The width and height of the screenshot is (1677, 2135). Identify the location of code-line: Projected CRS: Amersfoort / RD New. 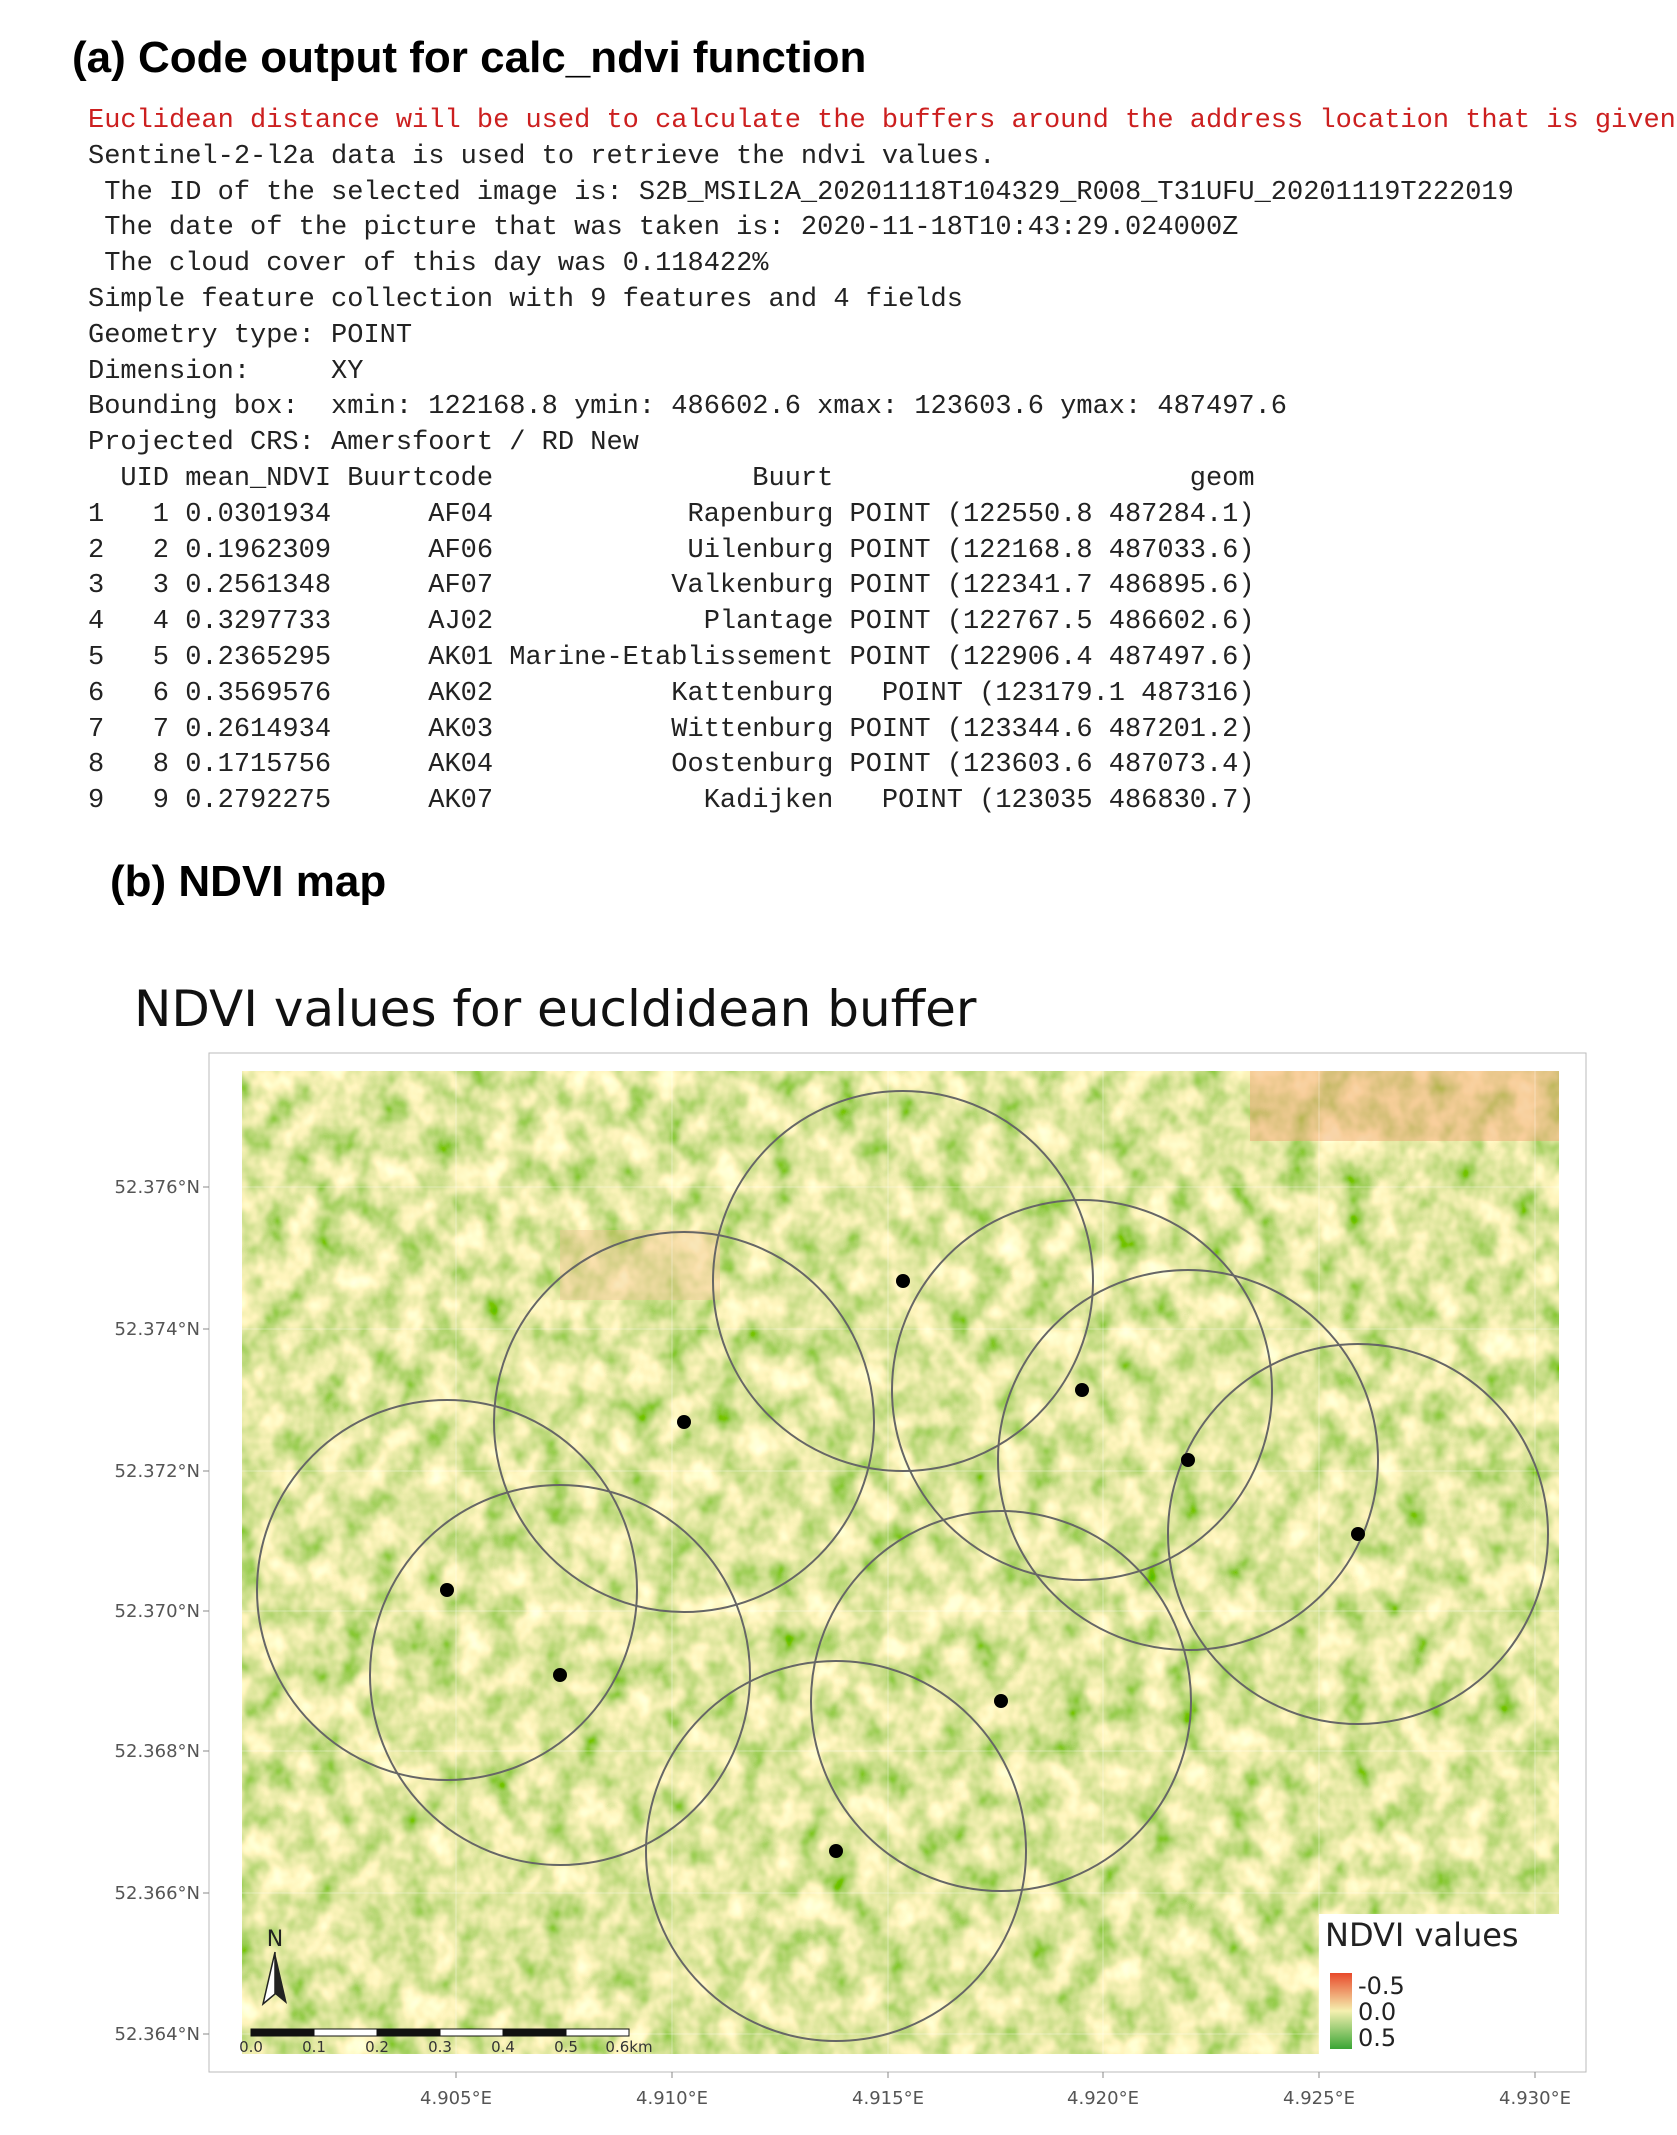
(363, 443).